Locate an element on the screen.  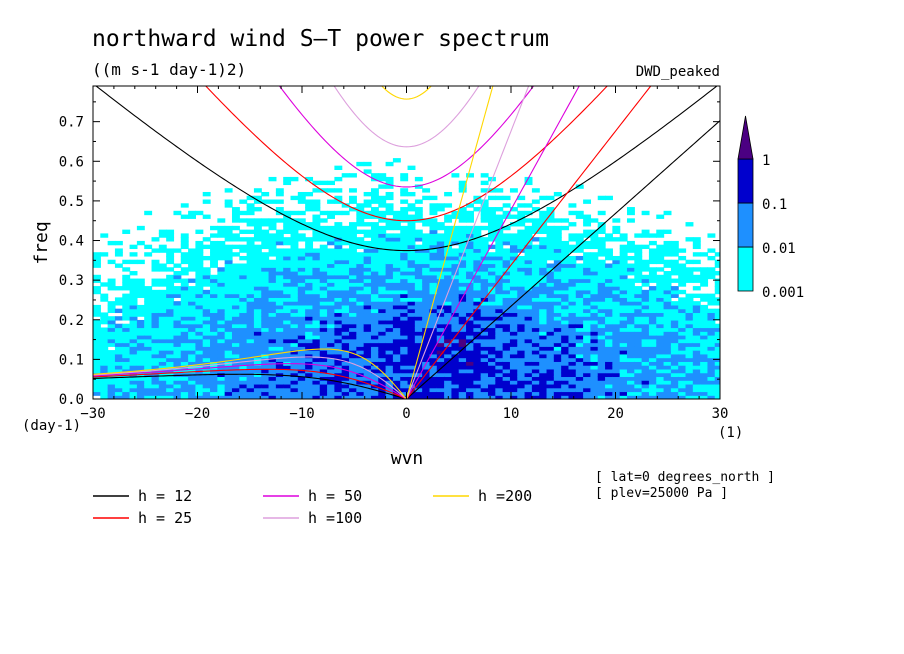
y-tick-label: 0.5 is located at coordinates (71, 202).